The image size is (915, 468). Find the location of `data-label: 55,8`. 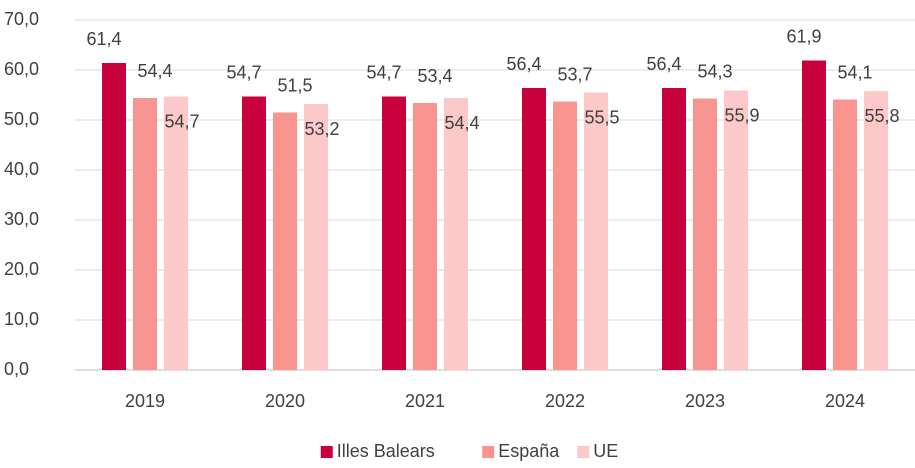

data-label: 55,8 is located at coordinates (881, 116).